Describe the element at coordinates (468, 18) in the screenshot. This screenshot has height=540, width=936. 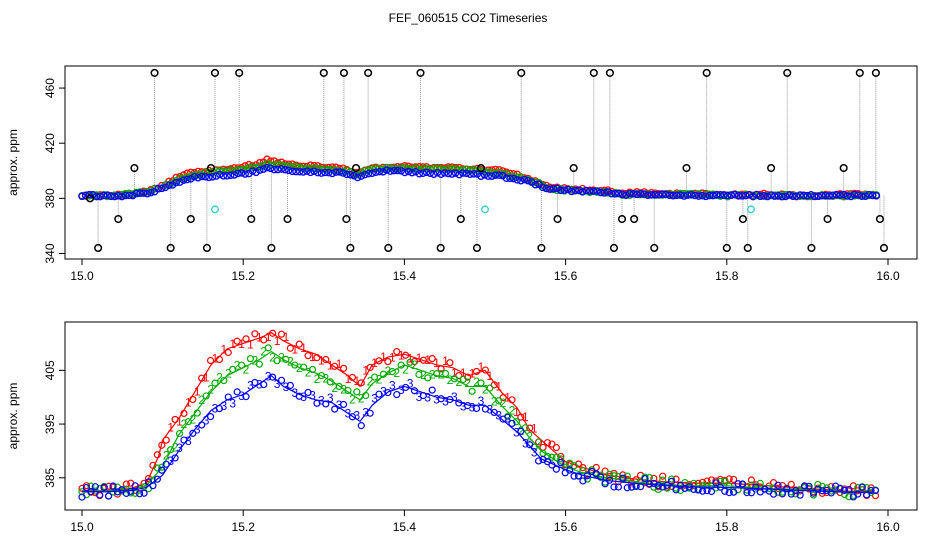
I see `figure-title: FEF_060515 CO2 Timeseries` at that location.